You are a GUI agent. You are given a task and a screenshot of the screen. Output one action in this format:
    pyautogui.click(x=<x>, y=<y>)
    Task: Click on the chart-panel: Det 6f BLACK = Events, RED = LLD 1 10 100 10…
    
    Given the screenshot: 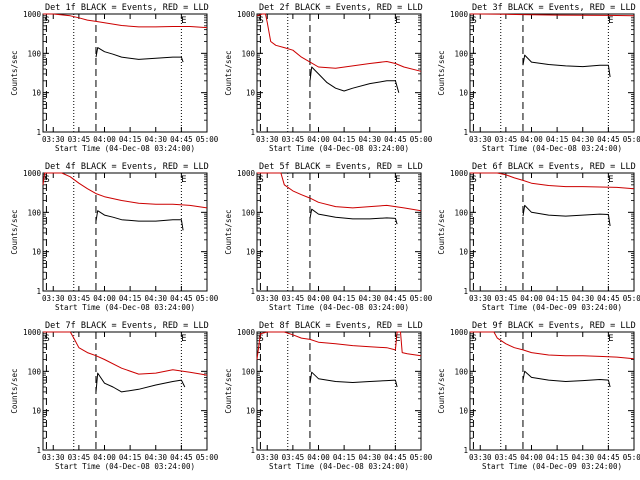 What is the action you would take?
    pyautogui.click(x=538, y=237)
    